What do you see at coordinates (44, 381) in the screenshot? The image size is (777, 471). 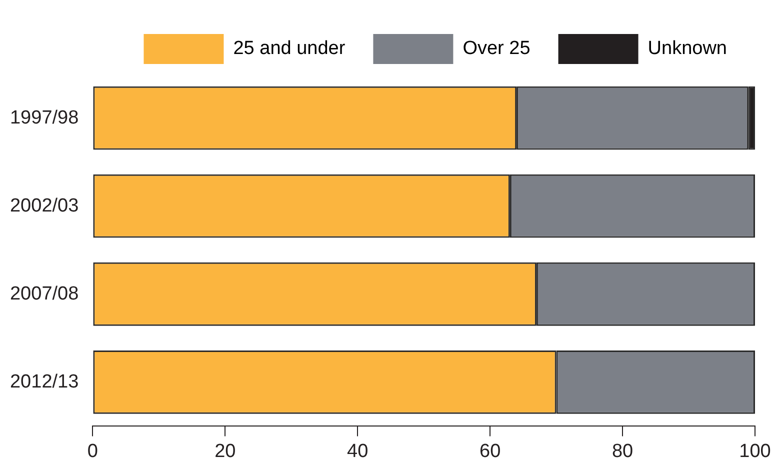 I see `y-tick-label: 2012/13` at bounding box center [44, 381].